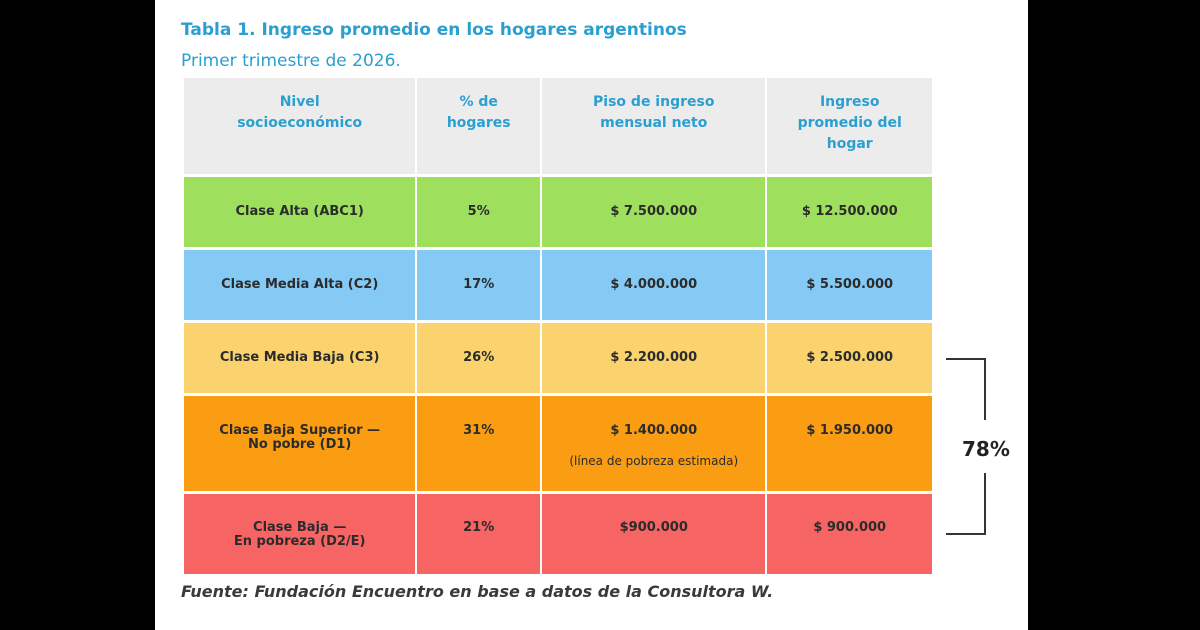 This screenshot has width=1200, height=630. I want to click on cell-hogares: 17%, so click(479, 285).